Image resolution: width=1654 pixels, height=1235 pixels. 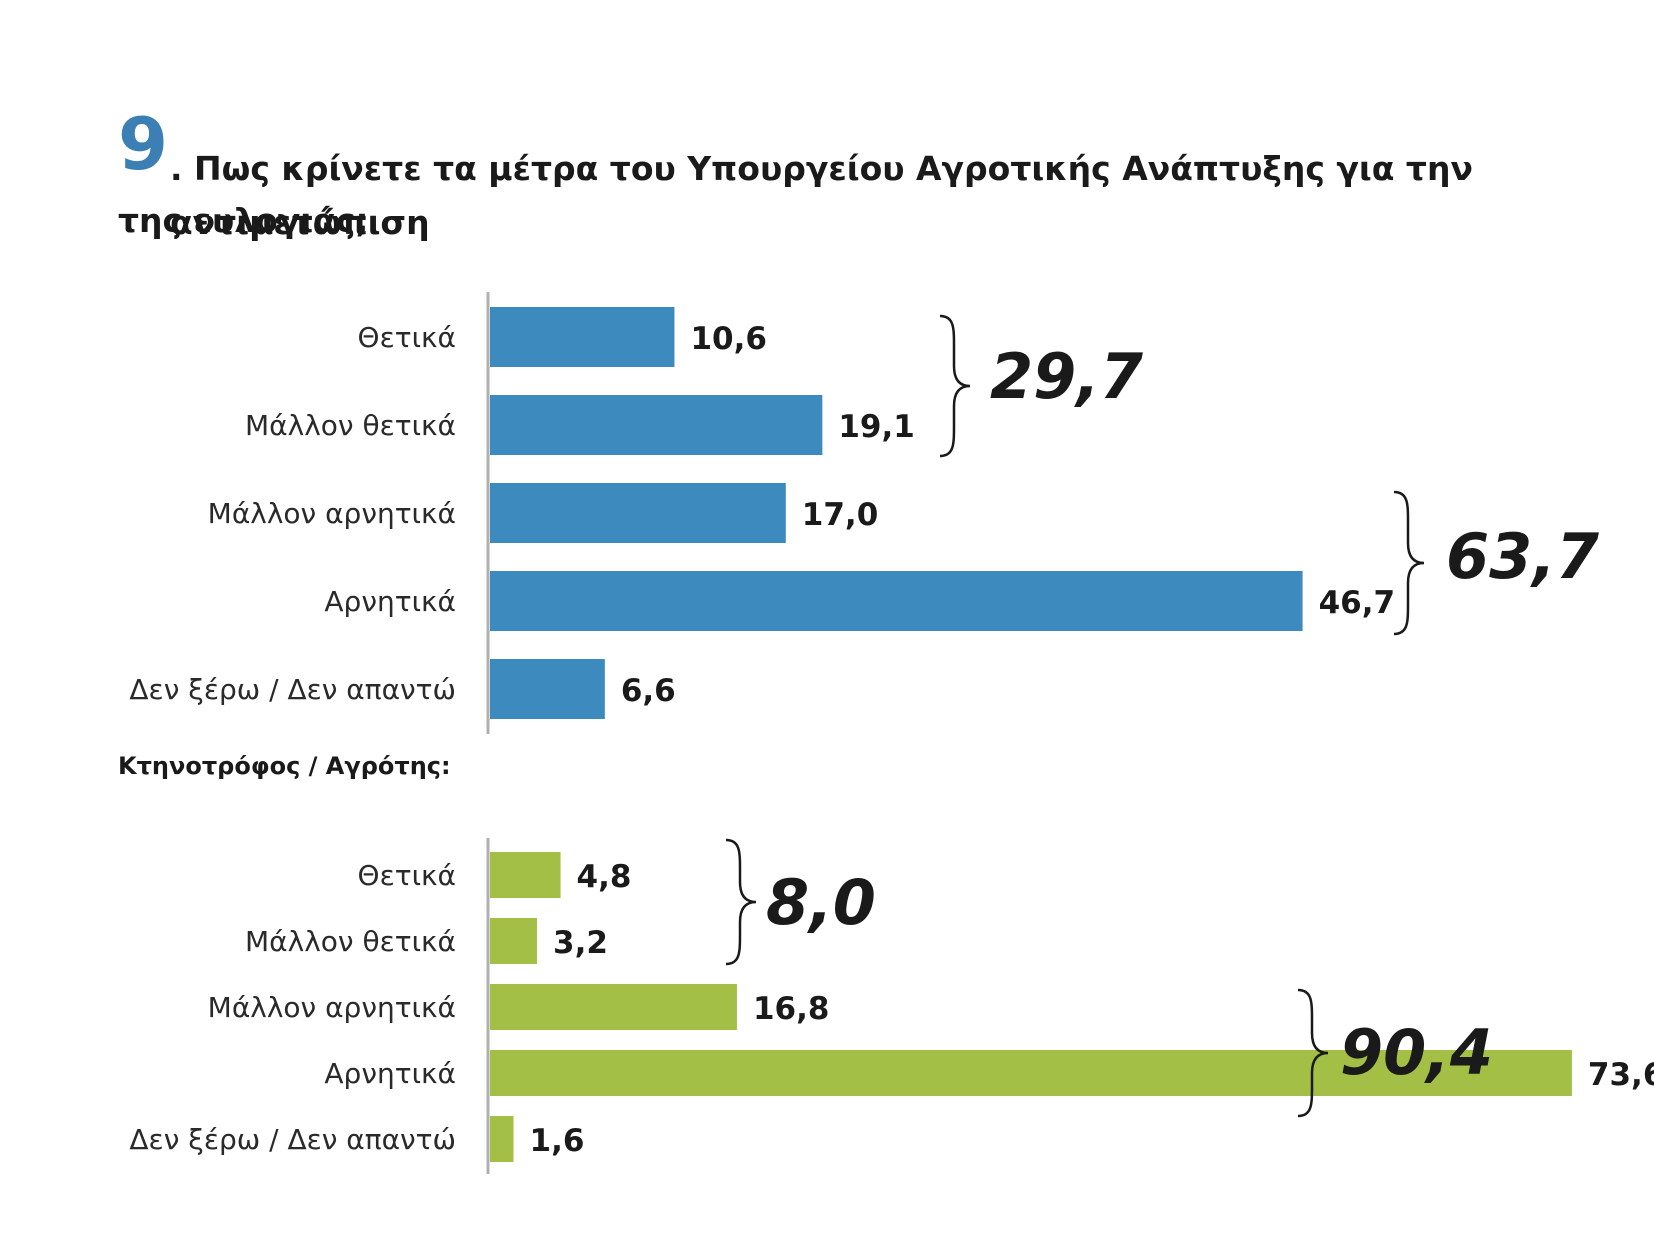 I want to click on group-total-label: 8,0, so click(x=821, y=902).